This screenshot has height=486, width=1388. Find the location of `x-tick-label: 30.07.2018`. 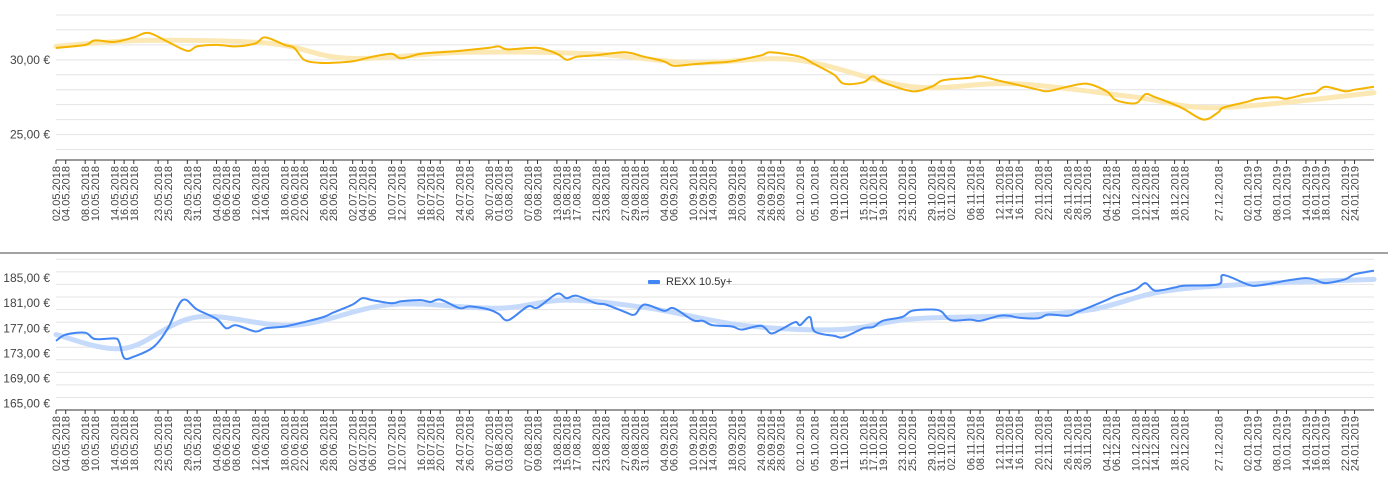

x-tick-label: 30.07.2018 is located at coordinates (490, 193).